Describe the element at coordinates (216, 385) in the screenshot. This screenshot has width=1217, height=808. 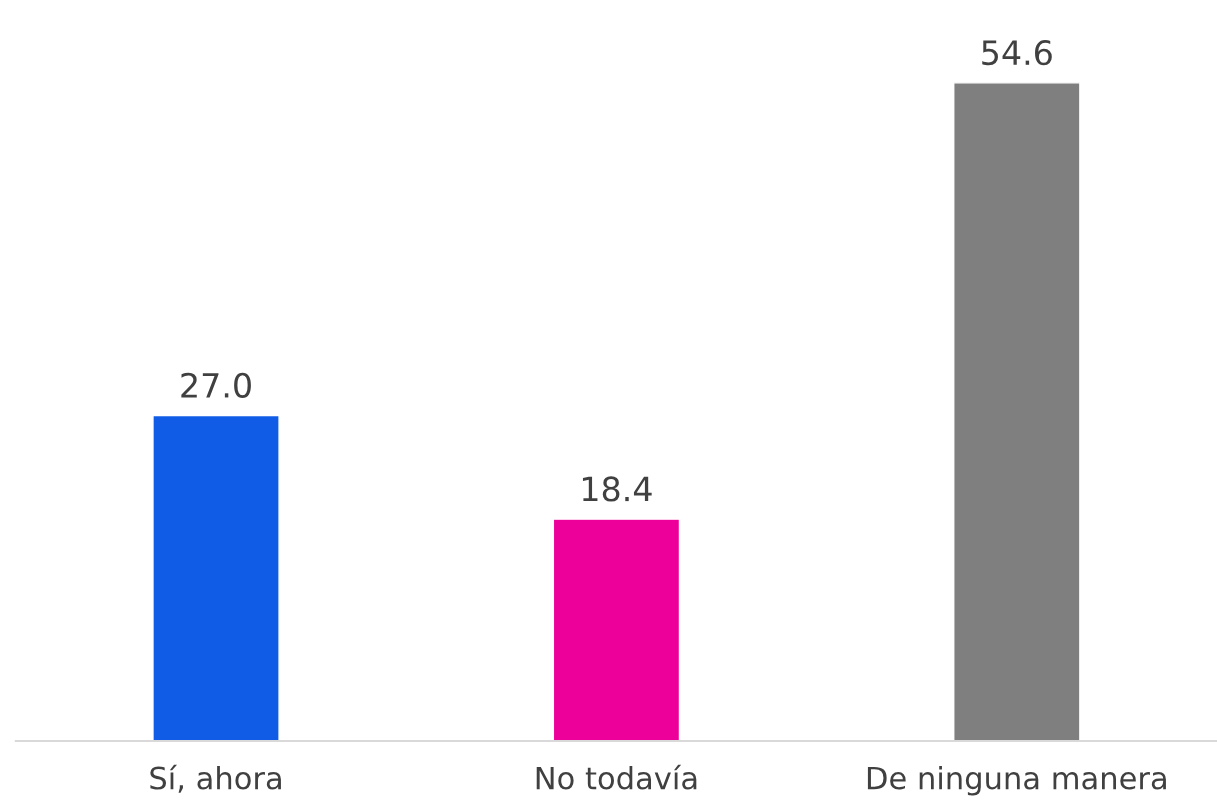
I see `data-label: 27.0` at that location.